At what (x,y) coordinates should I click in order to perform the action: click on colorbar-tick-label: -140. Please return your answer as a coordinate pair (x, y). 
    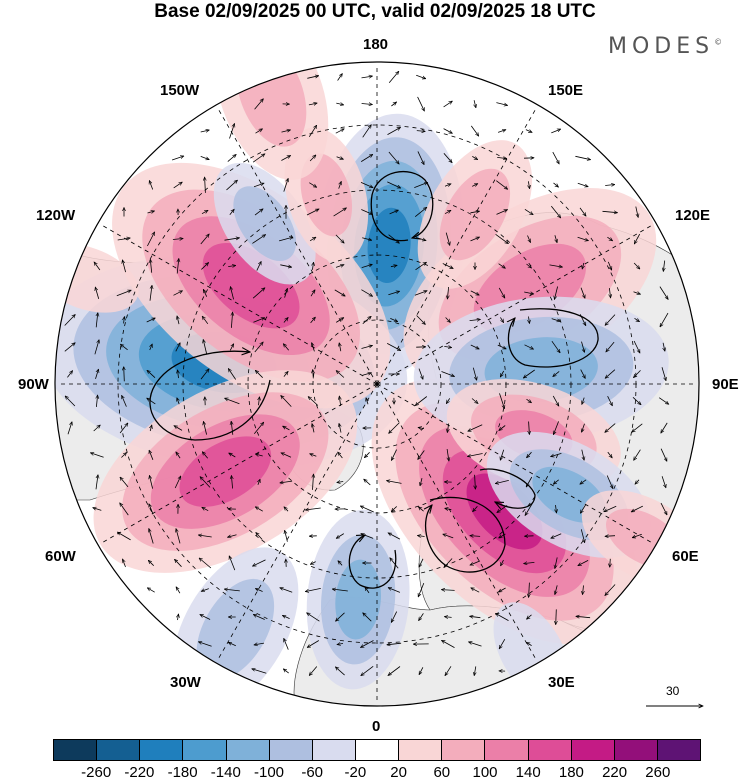
    Looking at the image, I should click on (225, 772).